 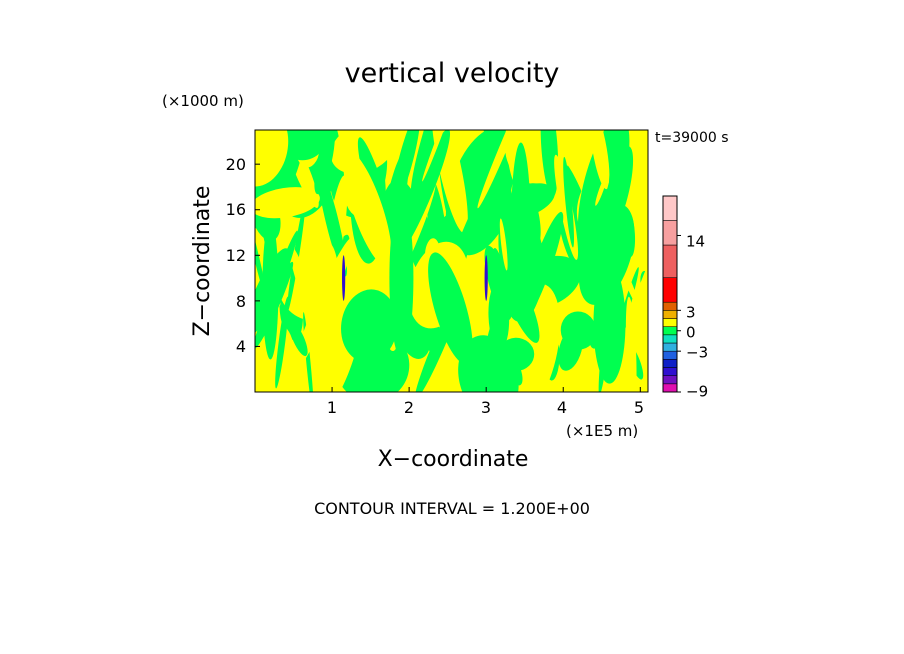 I want to click on x-tick-label: 5, so click(x=639, y=407).